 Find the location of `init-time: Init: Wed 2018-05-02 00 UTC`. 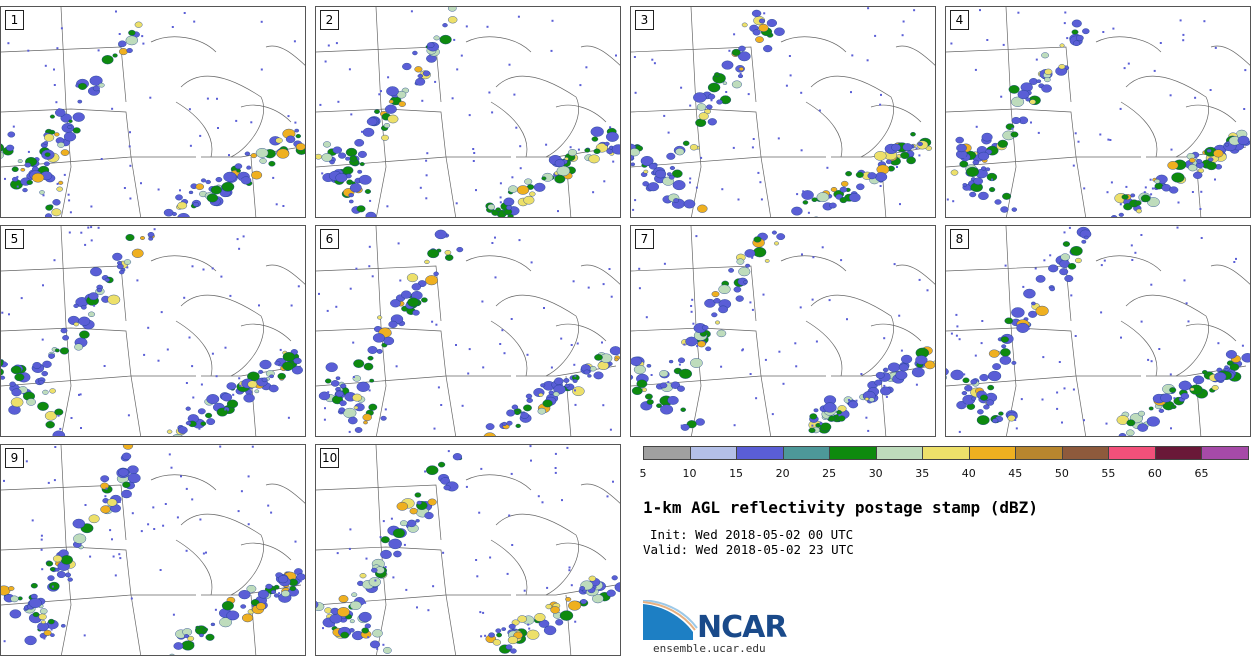

init-time: Init: Wed 2018-05-02 00 UTC is located at coordinates (752, 534).